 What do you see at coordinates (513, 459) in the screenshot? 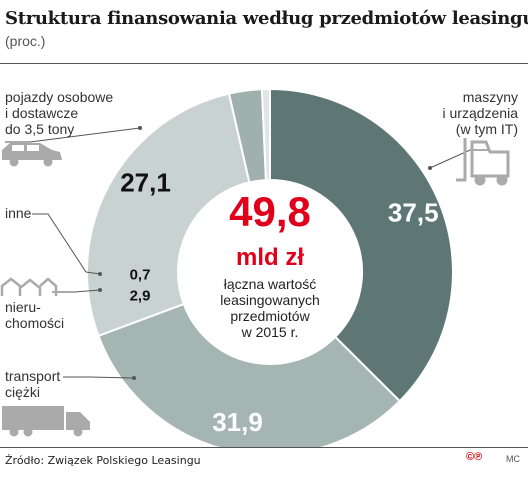
I see `author-initials: MC` at bounding box center [513, 459].